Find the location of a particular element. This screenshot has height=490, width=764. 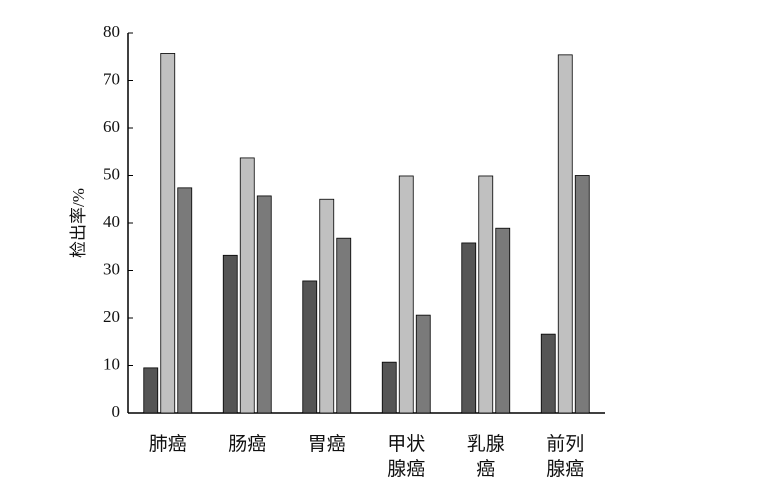

x-tick-label: 肺癌 is located at coordinates (167, 444).